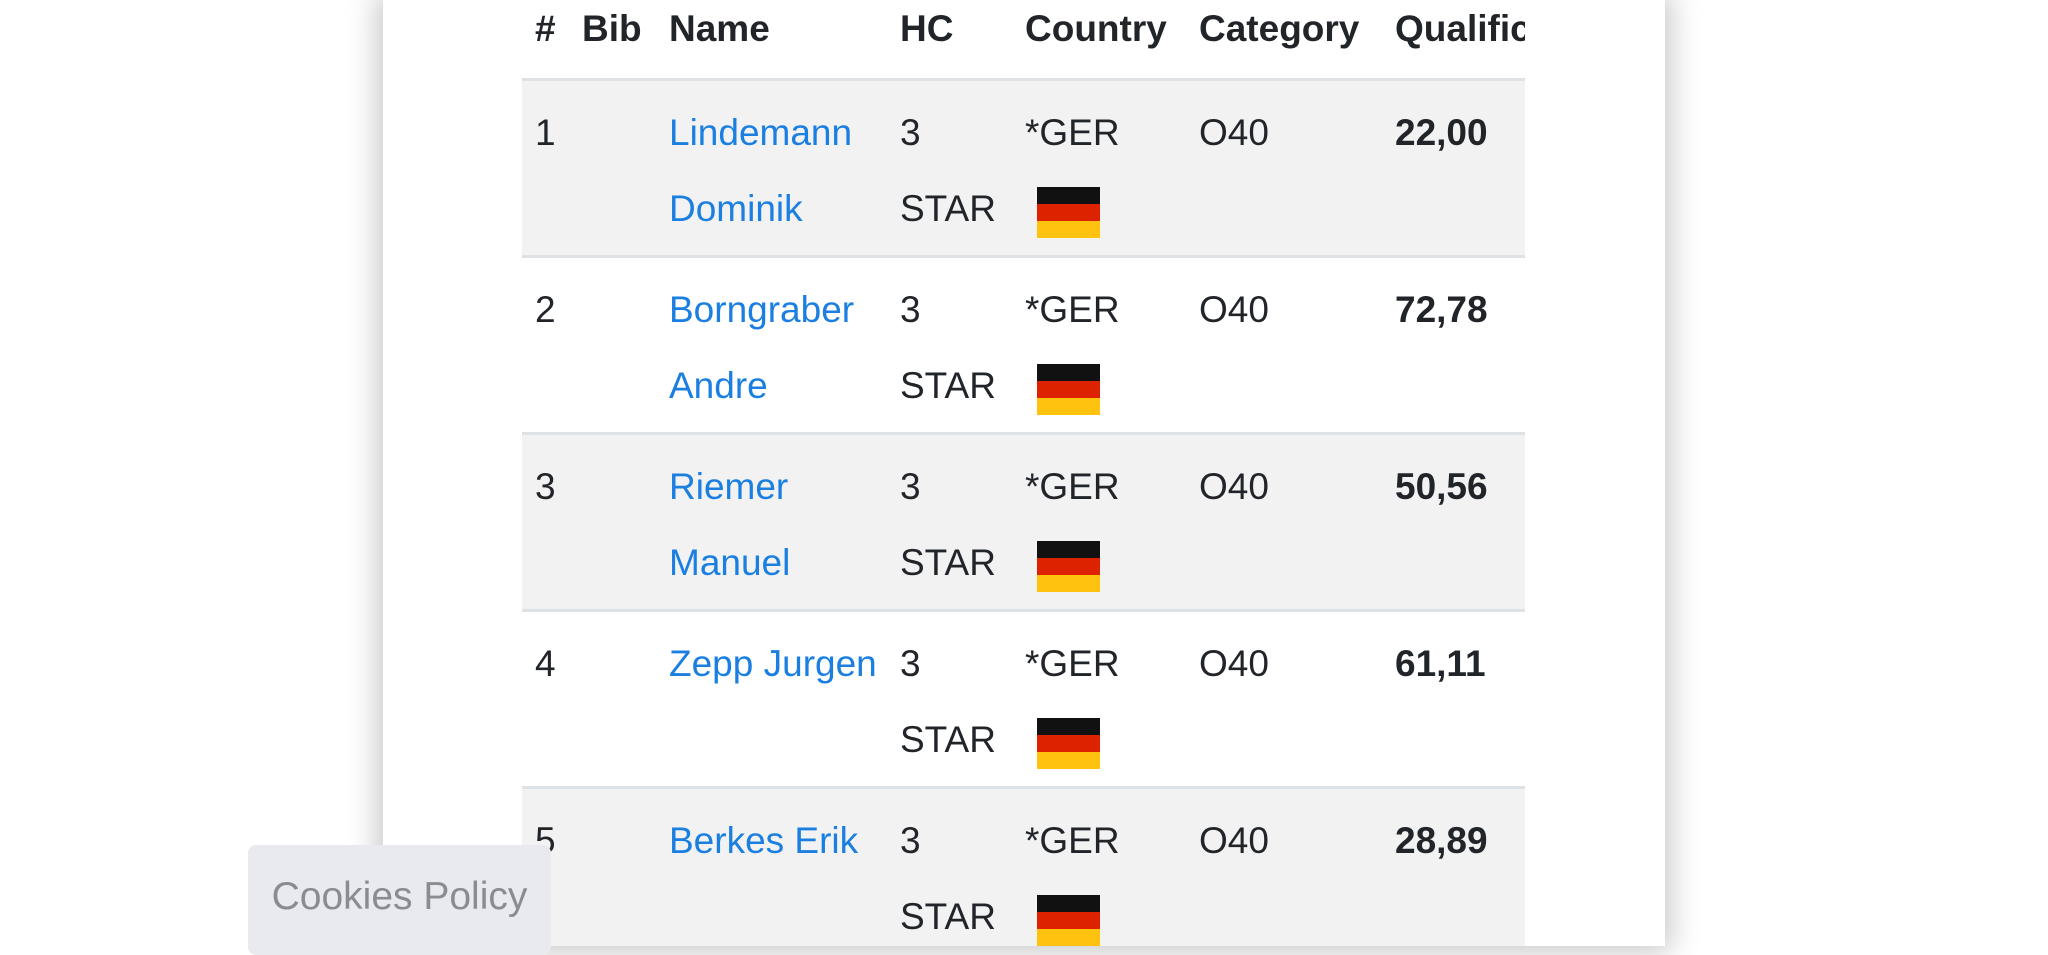 The height and width of the screenshot is (955, 2048). Describe the element at coordinates (1096, 28) in the screenshot. I see `column-header: Country` at that location.